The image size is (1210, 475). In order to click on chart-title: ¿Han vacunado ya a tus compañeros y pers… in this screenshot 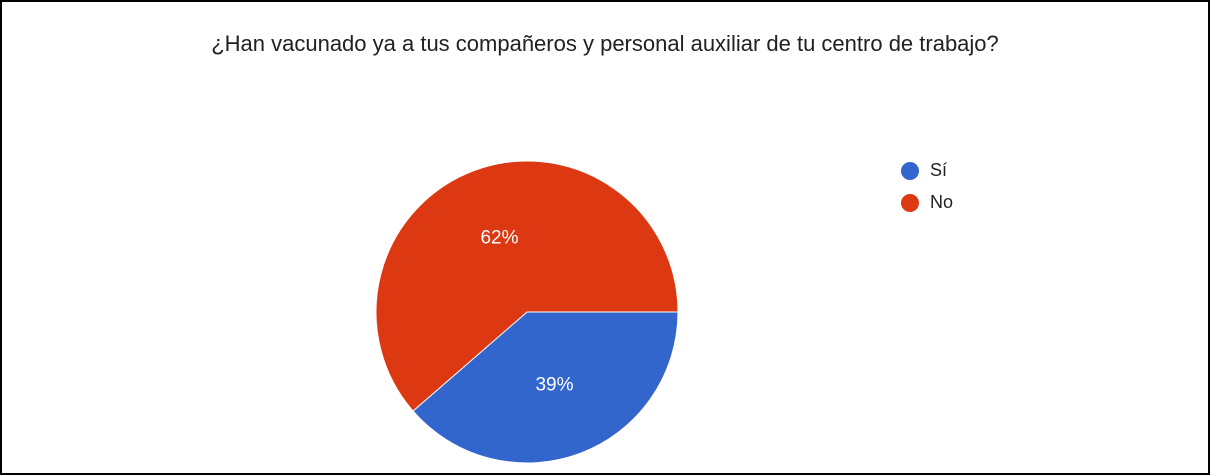, I will do `click(605, 43)`.